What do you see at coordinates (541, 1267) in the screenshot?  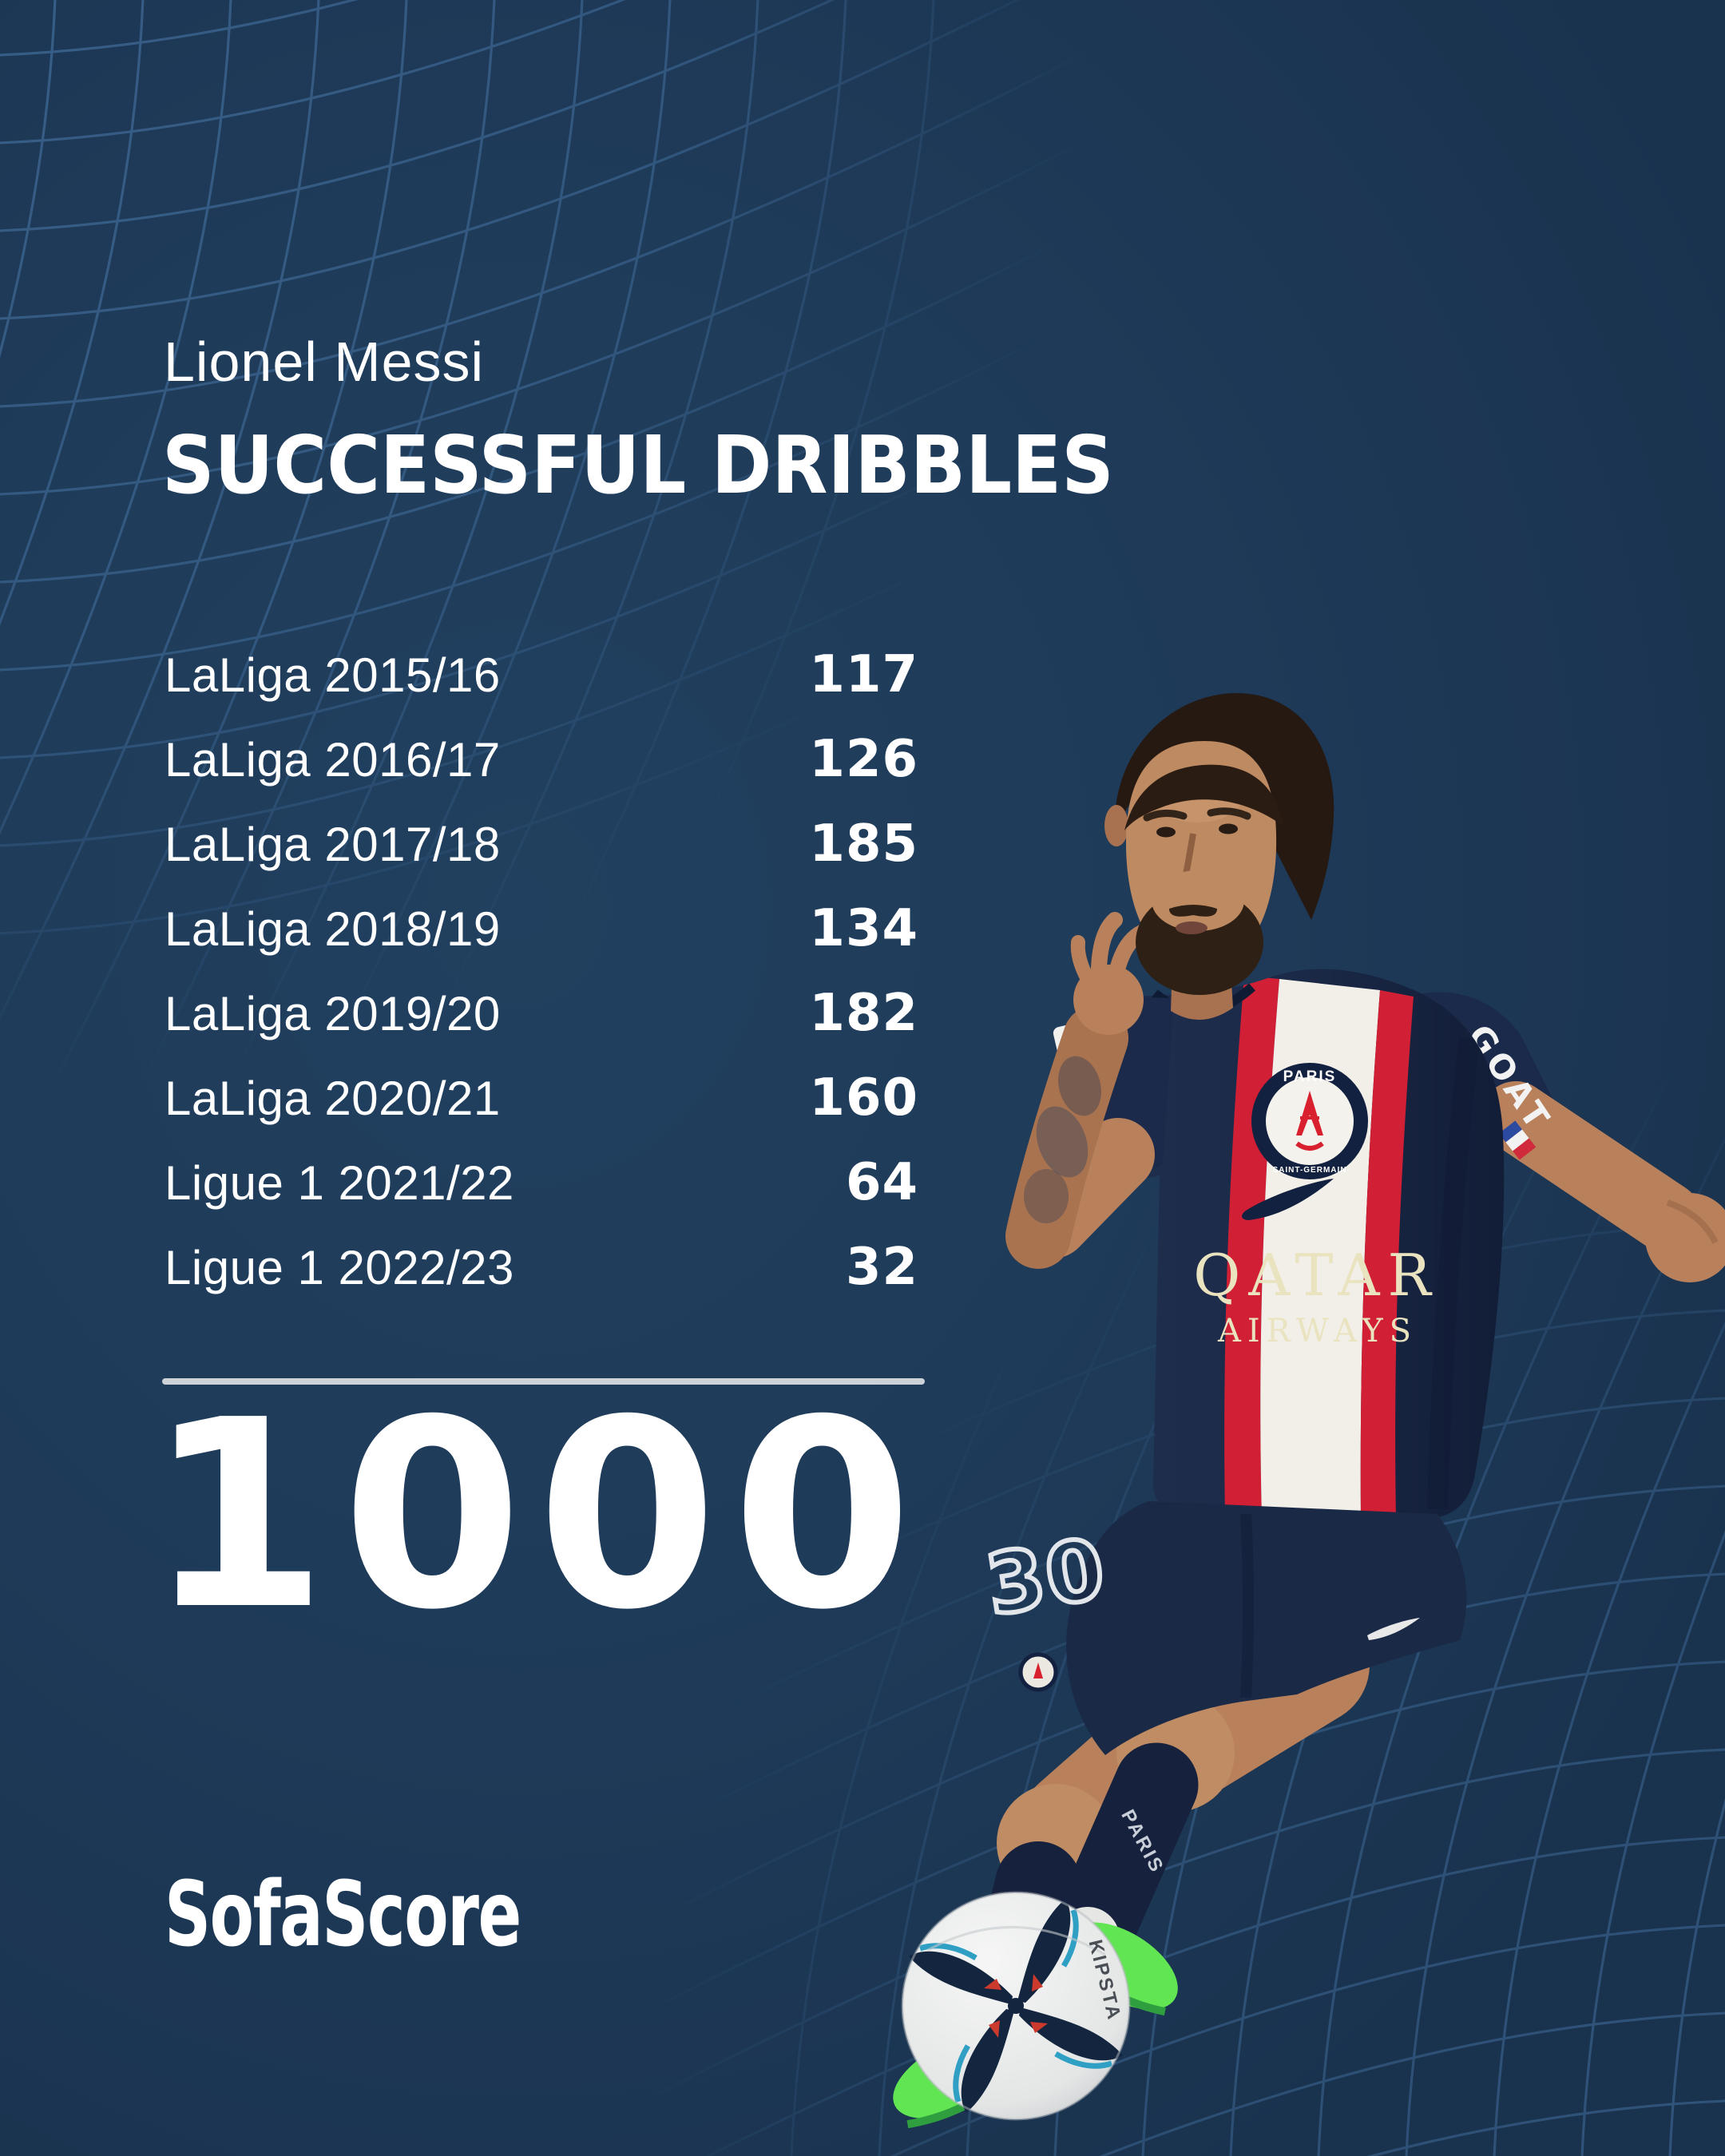 I see `stat-row: Ligue 1 2022/23 32` at bounding box center [541, 1267].